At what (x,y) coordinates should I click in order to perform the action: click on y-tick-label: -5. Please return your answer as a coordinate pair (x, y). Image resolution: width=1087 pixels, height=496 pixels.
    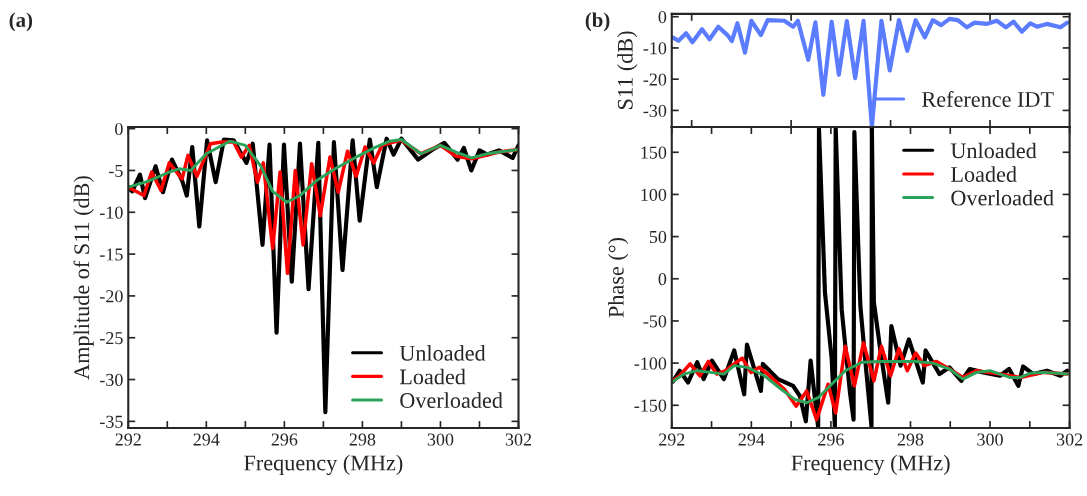
    Looking at the image, I should click on (116, 170).